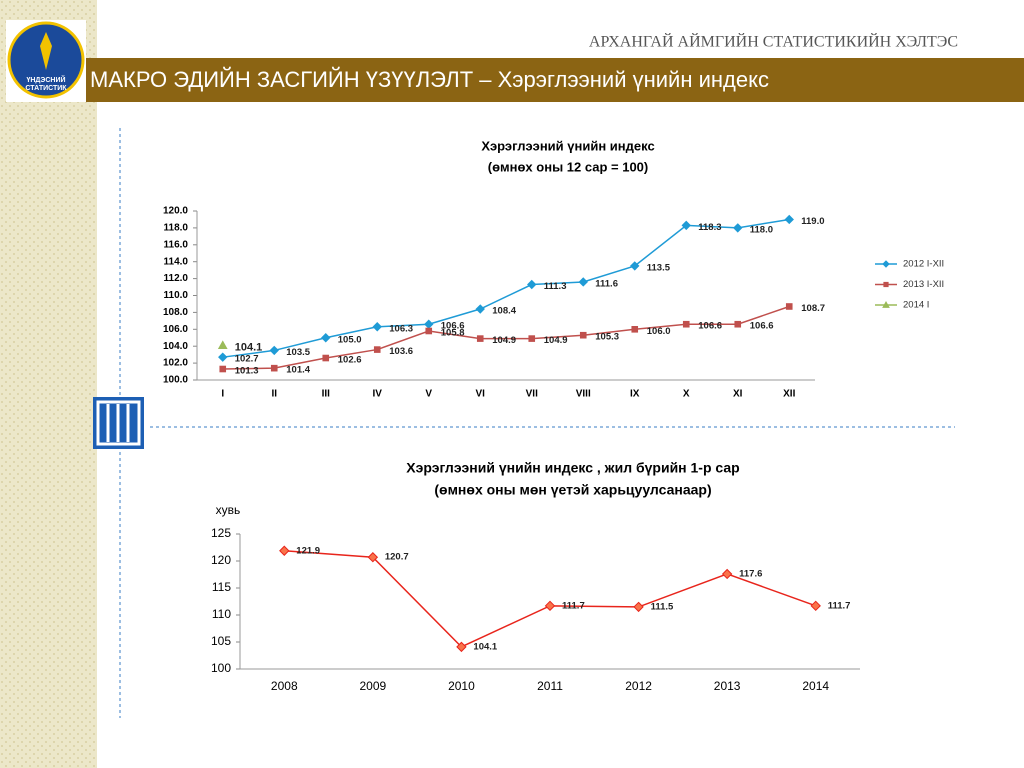 This screenshot has width=1024, height=768. I want to click on x-tick-label: 2010, so click(461, 686).